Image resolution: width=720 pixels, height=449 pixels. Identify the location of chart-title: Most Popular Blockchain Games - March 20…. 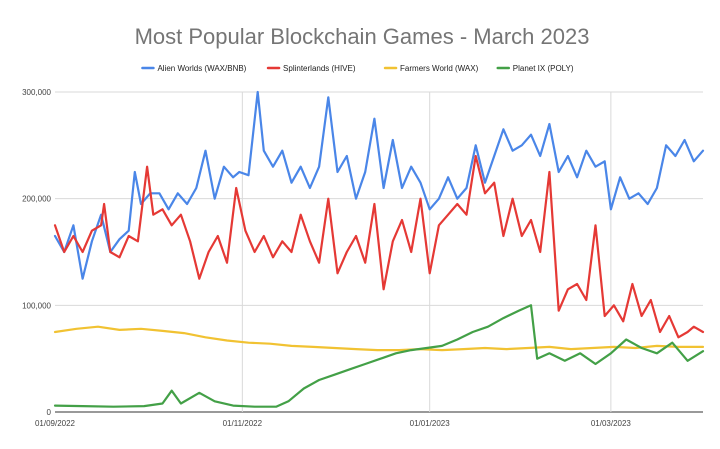
(362, 36).